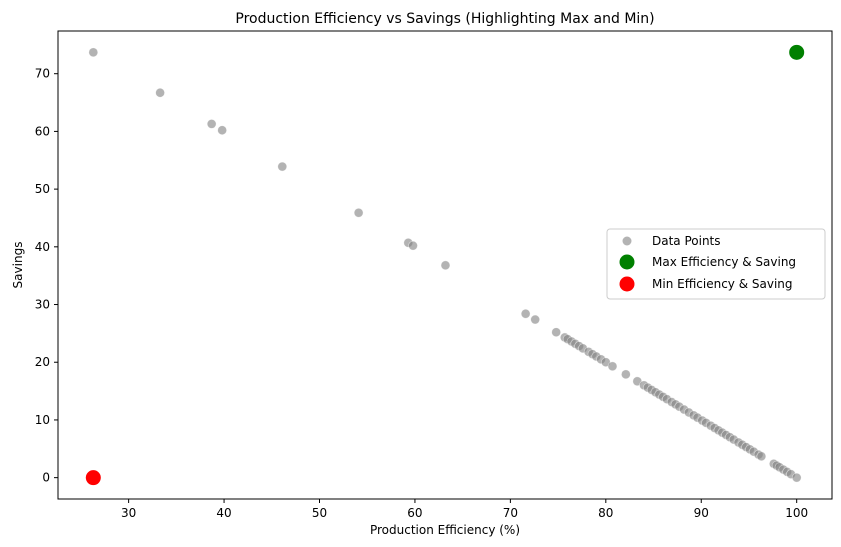 Image resolution: width=841 pixels, height=547 pixels. Describe the element at coordinates (627, 284) in the screenshot. I see `legend-marker-min` at that location.